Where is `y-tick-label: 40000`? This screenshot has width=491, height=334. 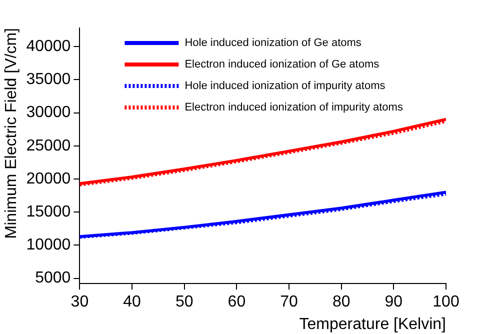 y-tick-label: 40000 is located at coordinates (48, 46).